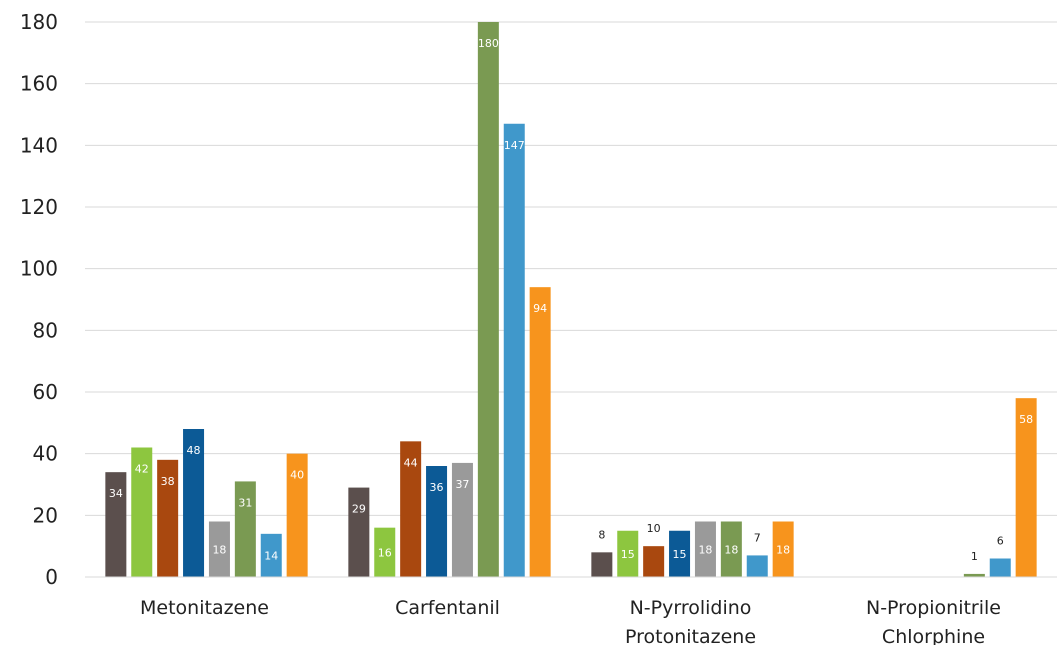 This screenshot has height=645, width=1057. What do you see at coordinates (194, 450) in the screenshot?
I see `data-label: 48` at bounding box center [194, 450].